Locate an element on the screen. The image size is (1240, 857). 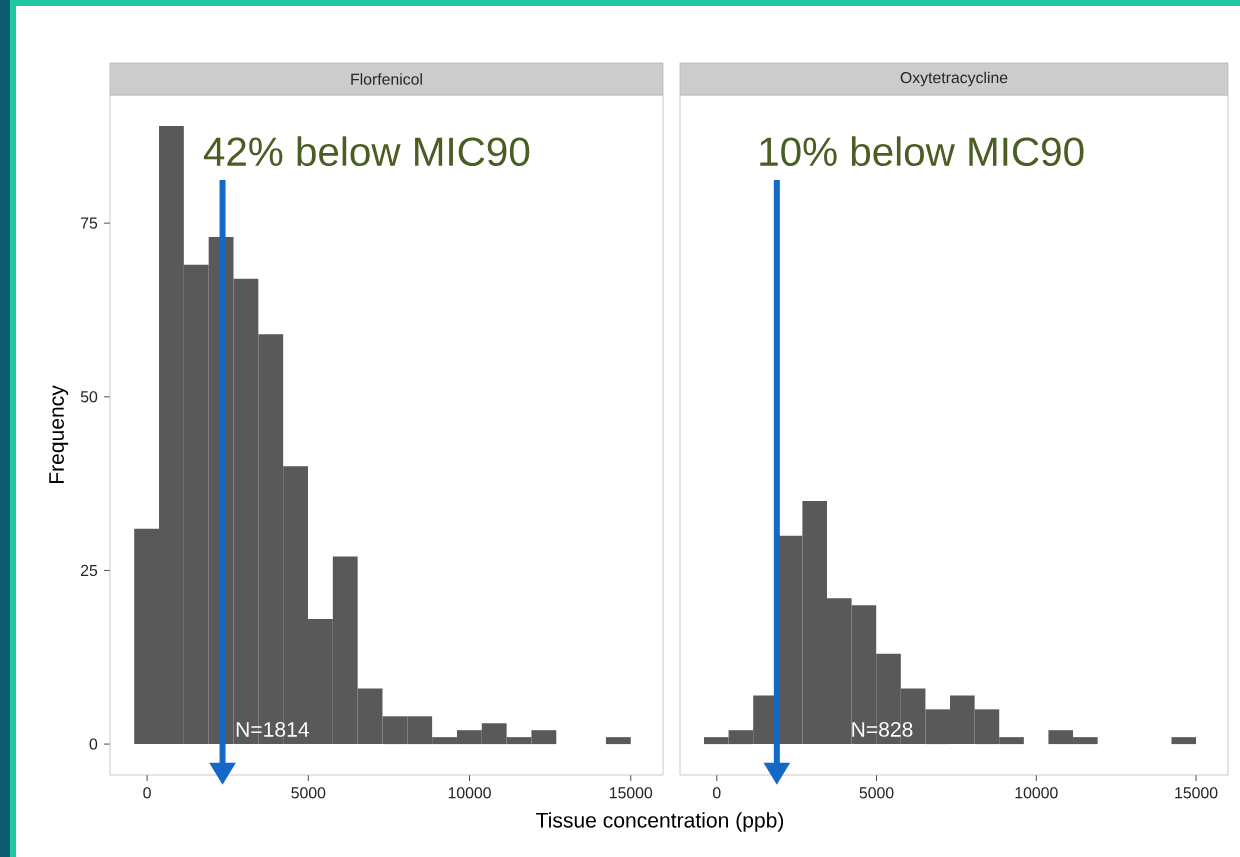
chart-title: Florfenicol is located at coordinates (386, 79).